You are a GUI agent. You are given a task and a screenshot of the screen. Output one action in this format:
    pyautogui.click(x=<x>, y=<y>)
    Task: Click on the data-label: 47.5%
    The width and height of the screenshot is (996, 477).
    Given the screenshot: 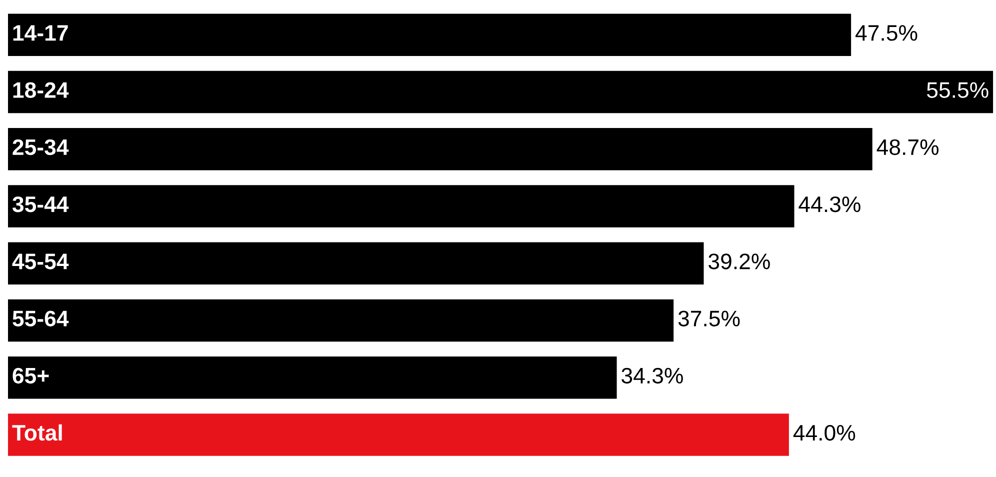 What is the action you would take?
    pyautogui.click(x=887, y=33)
    